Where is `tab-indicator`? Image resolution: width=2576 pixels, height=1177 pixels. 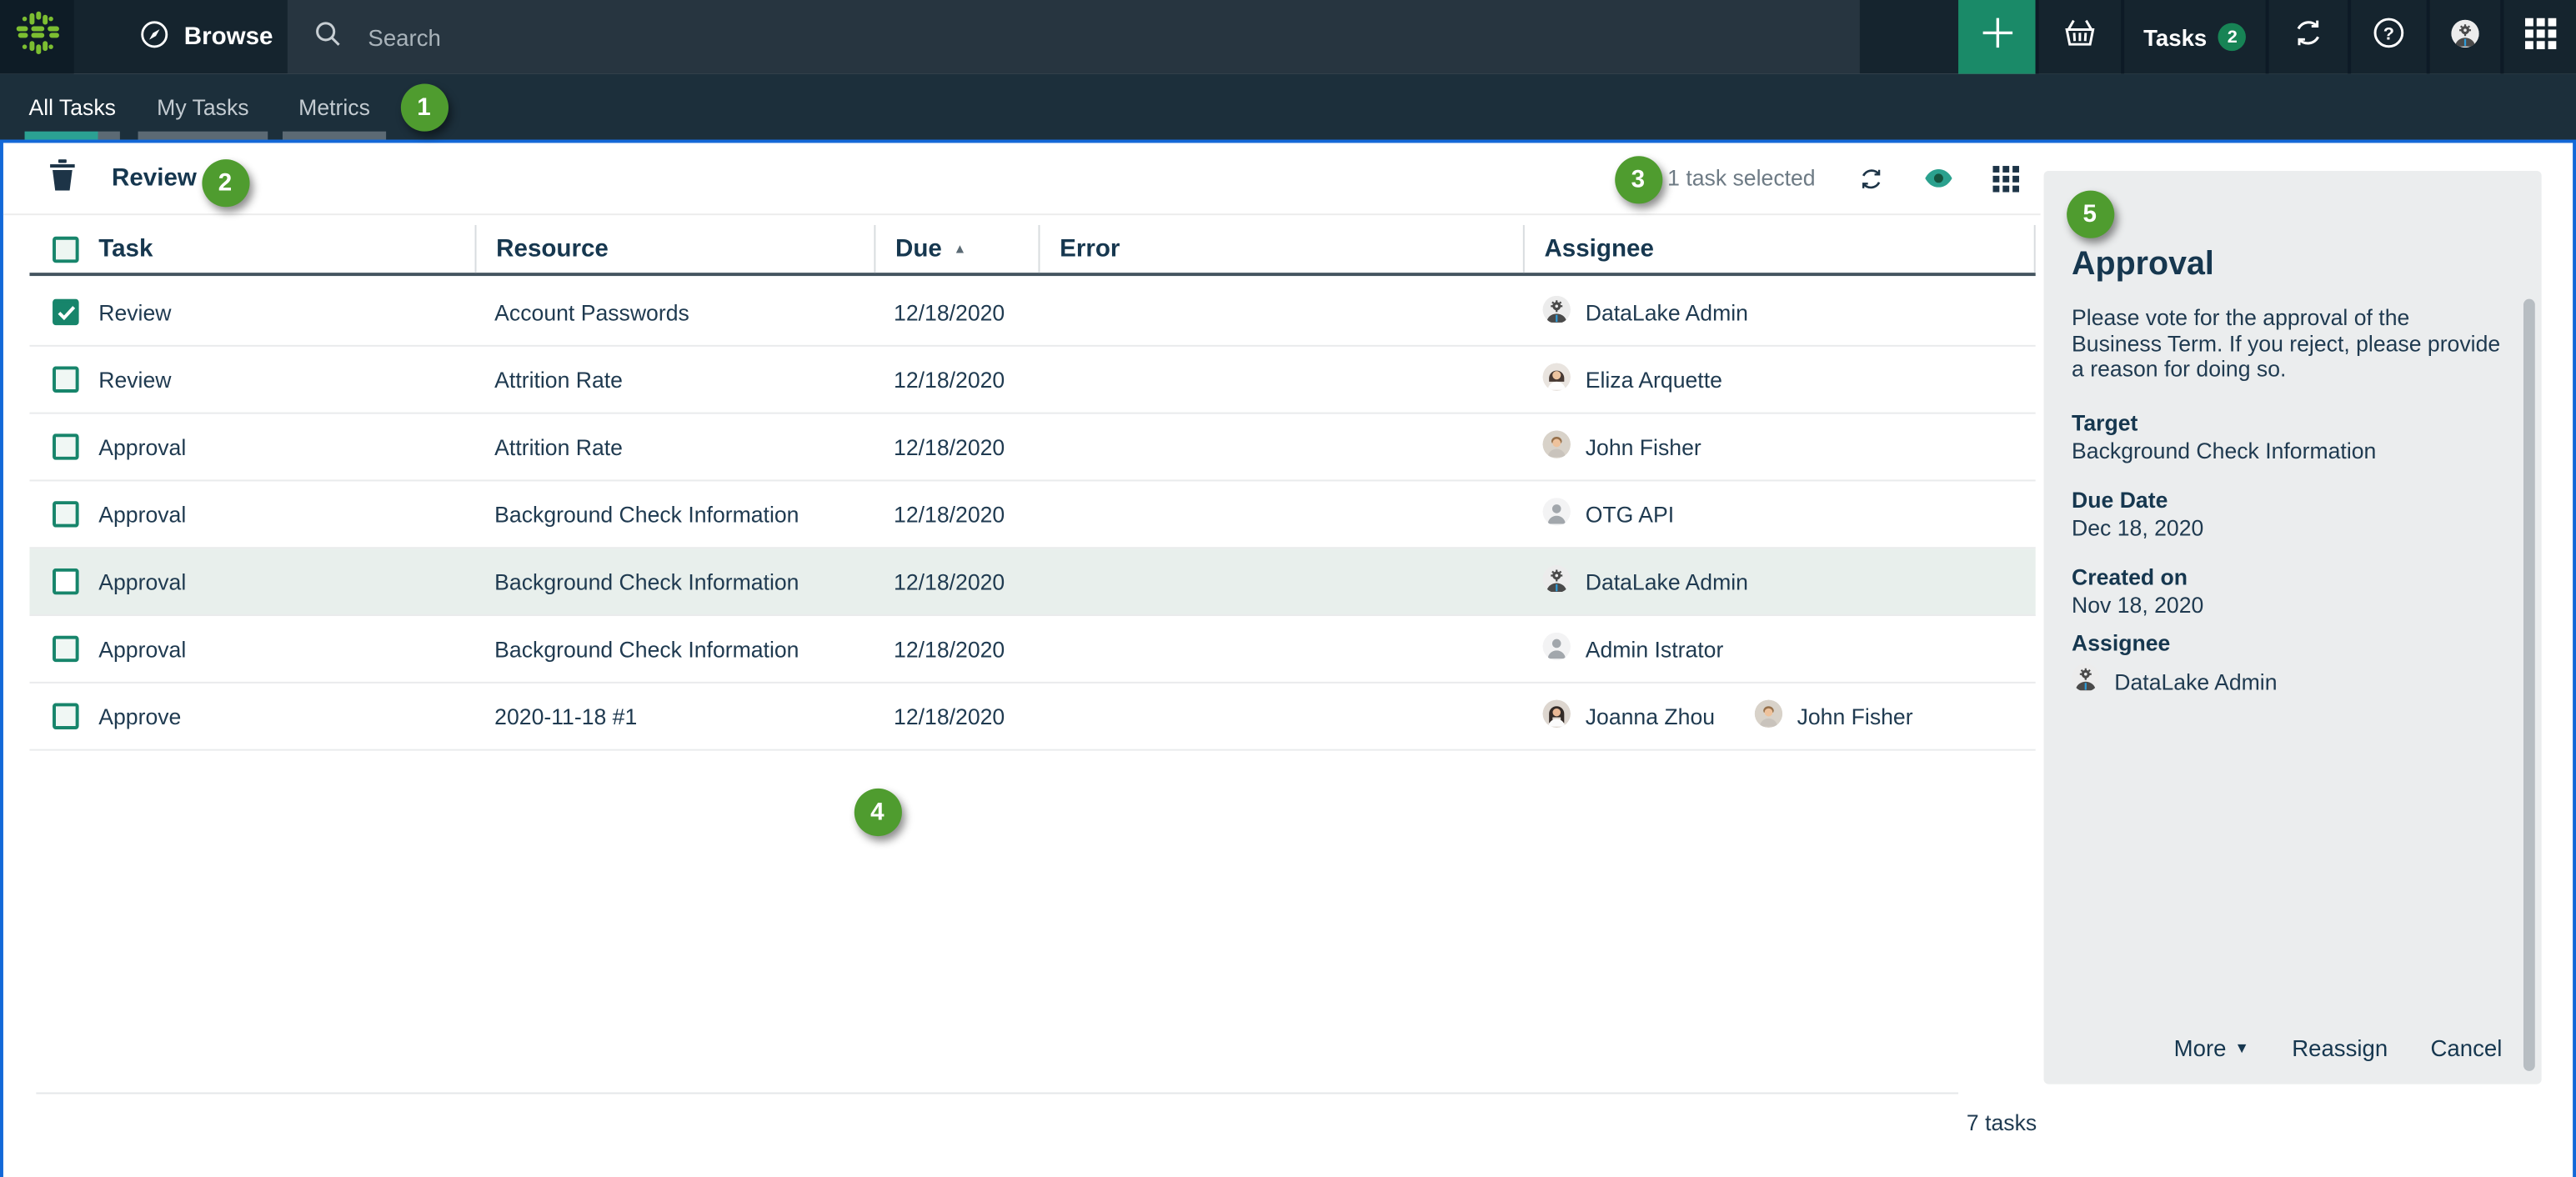
tab-indicator is located at coordinates (203, 135).